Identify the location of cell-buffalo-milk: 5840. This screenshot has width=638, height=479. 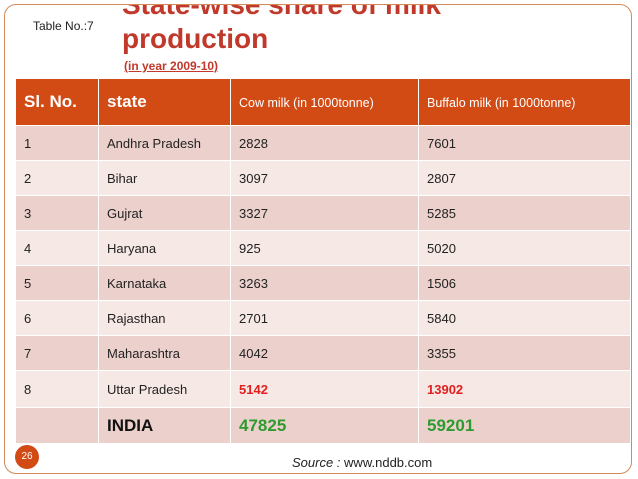
(524, 318).